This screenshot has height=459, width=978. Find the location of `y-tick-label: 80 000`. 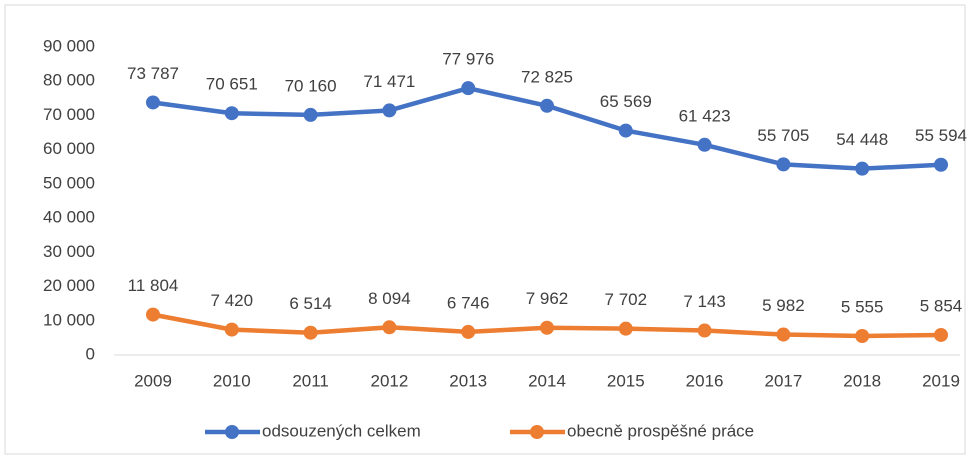

y-tick-label: 80 000 is located at coordinates (69, 80).